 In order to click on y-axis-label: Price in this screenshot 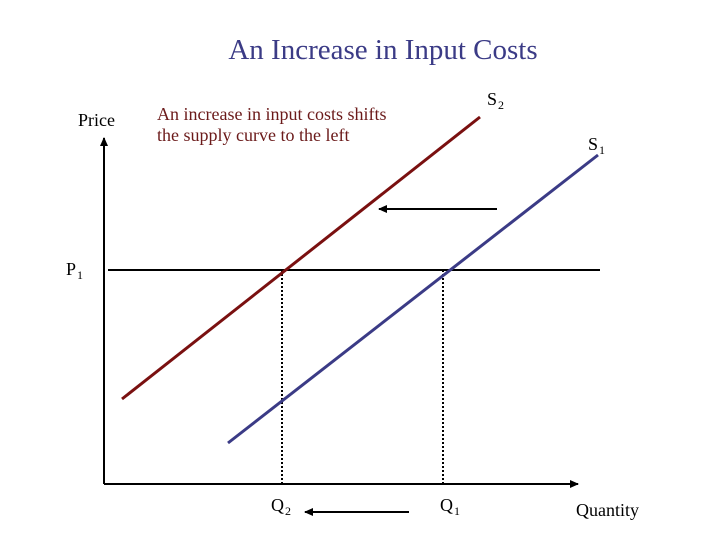, I will do `click(96, 120)`.